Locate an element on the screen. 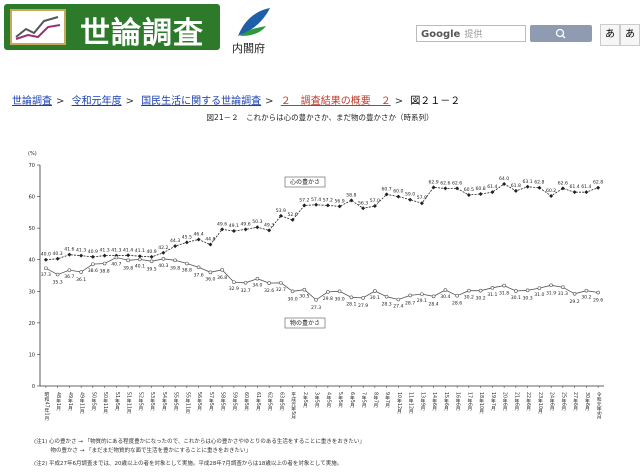 The image size is (640, 476). breadcrumb-link: 国民生活に関する世論調査 is located at coordinates (201, 101).